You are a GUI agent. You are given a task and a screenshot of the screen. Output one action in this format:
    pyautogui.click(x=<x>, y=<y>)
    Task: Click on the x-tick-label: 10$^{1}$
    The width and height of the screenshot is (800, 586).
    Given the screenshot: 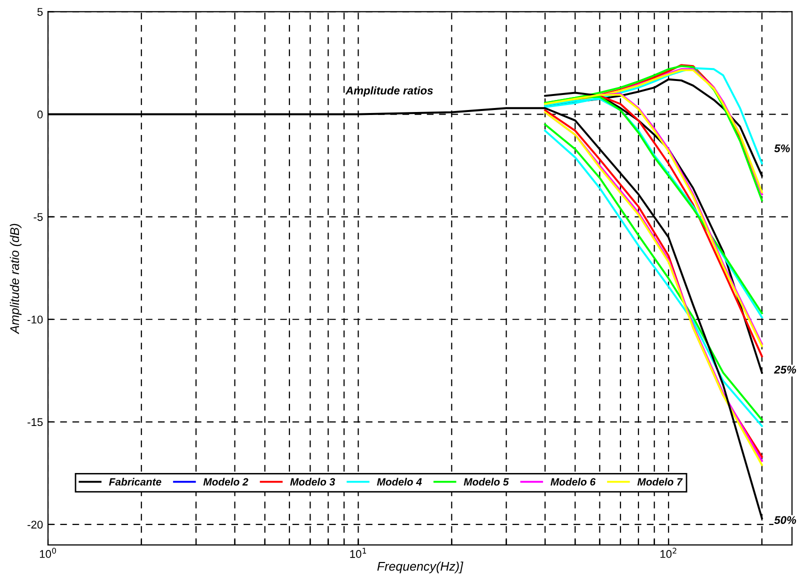 What is the action you would take?
    pyautogui.click(x=358, y=553)
    